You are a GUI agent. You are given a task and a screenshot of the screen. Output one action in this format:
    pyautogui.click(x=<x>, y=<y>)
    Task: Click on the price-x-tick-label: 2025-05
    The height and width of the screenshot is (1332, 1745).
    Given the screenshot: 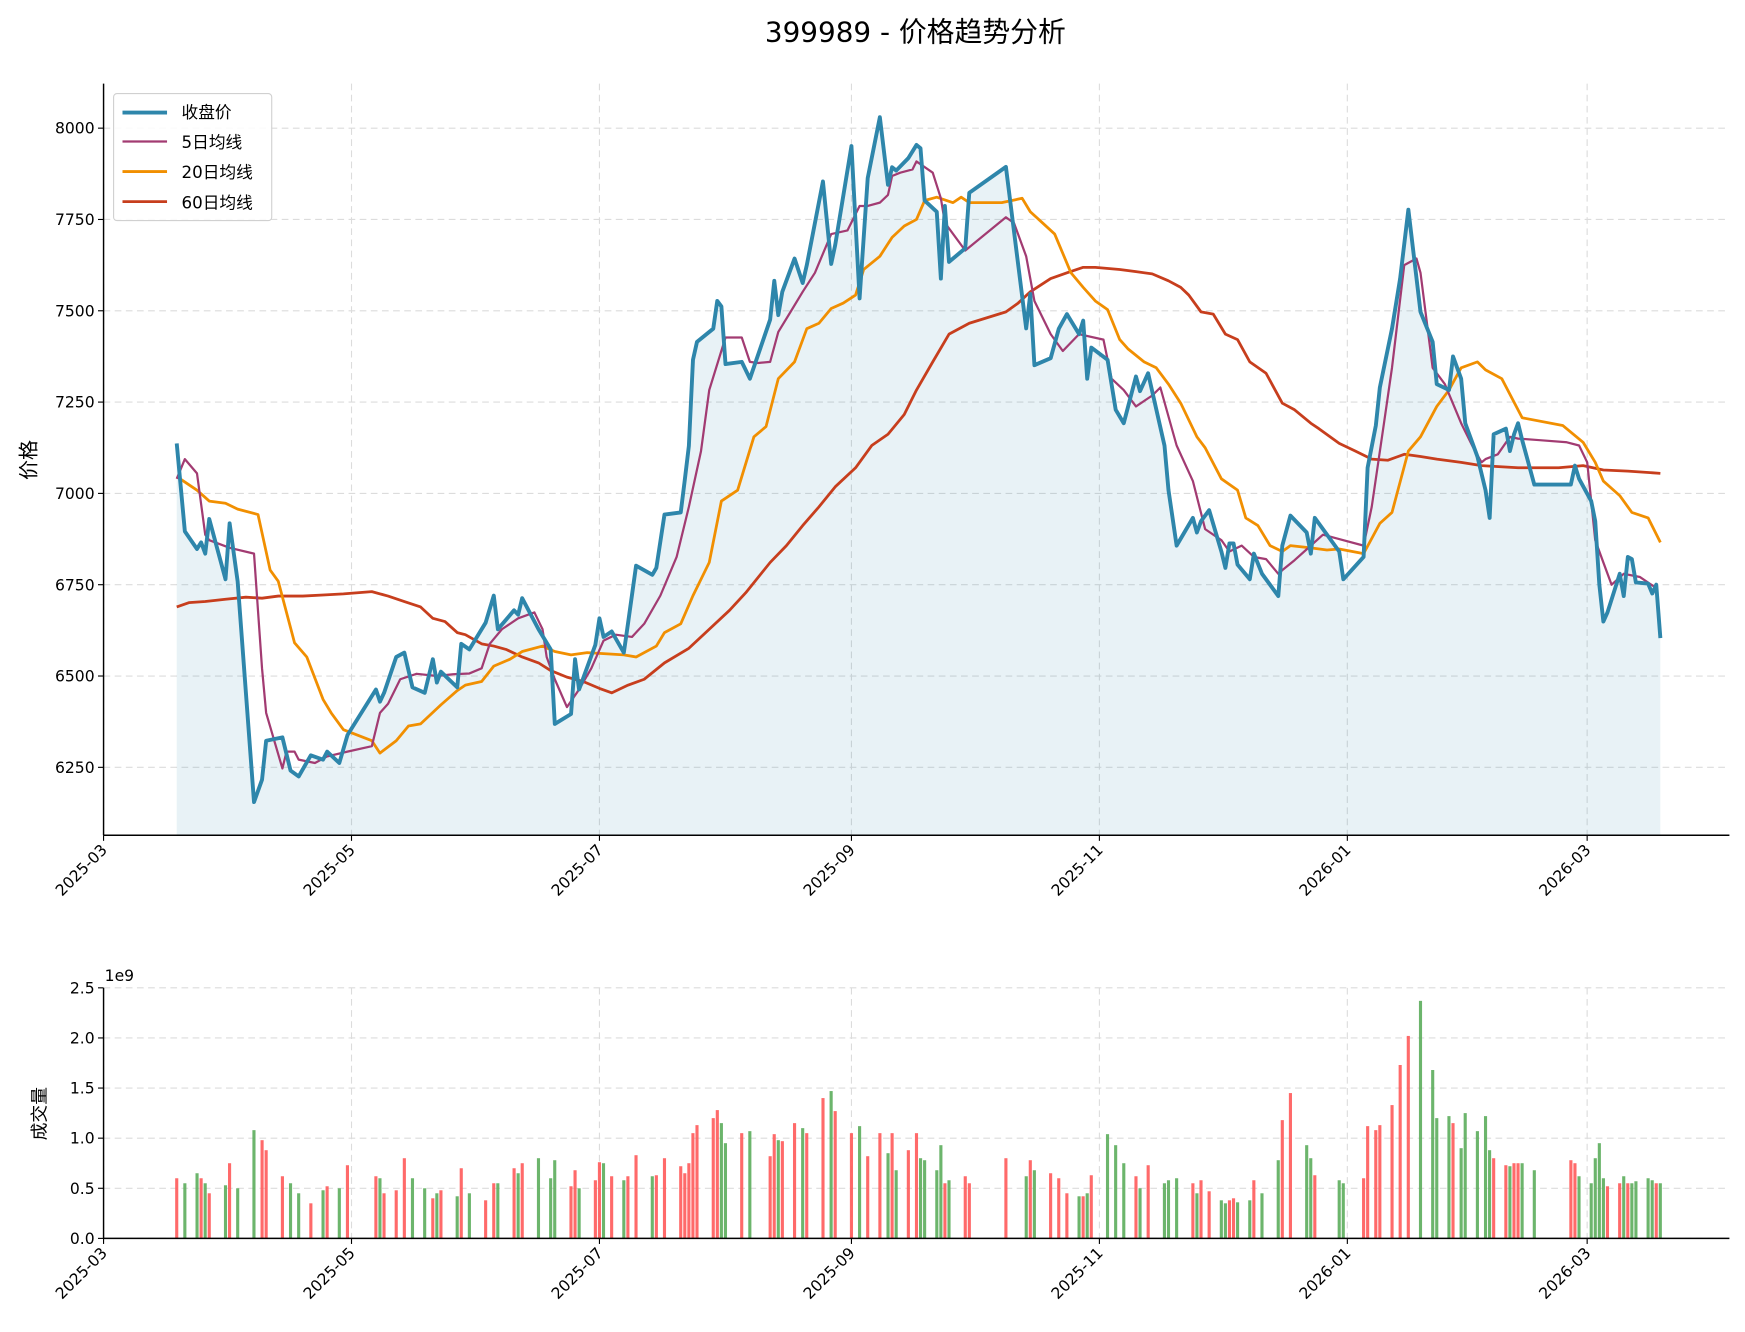 What is the action you would take?
    pyautogui.click(x=329, y=870)
    